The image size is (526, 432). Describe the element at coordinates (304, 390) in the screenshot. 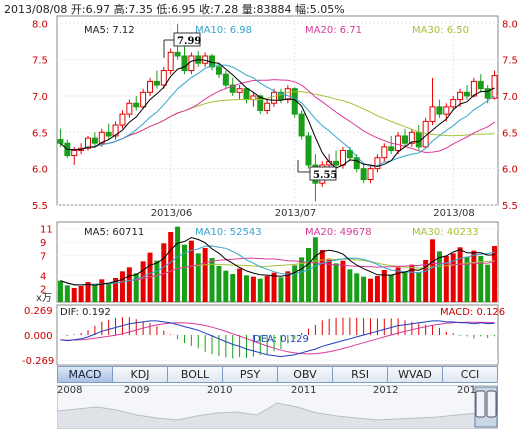

I see `timeline-year-2011: 2011` at that location.